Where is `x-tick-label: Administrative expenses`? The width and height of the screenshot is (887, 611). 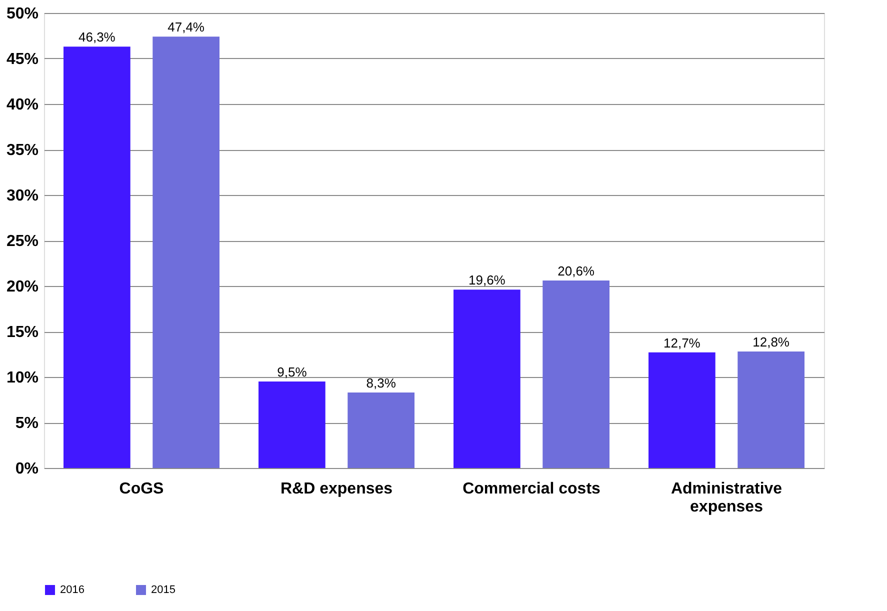 x-tick-label: Administrative expenses is located at coordinates (726, 498).